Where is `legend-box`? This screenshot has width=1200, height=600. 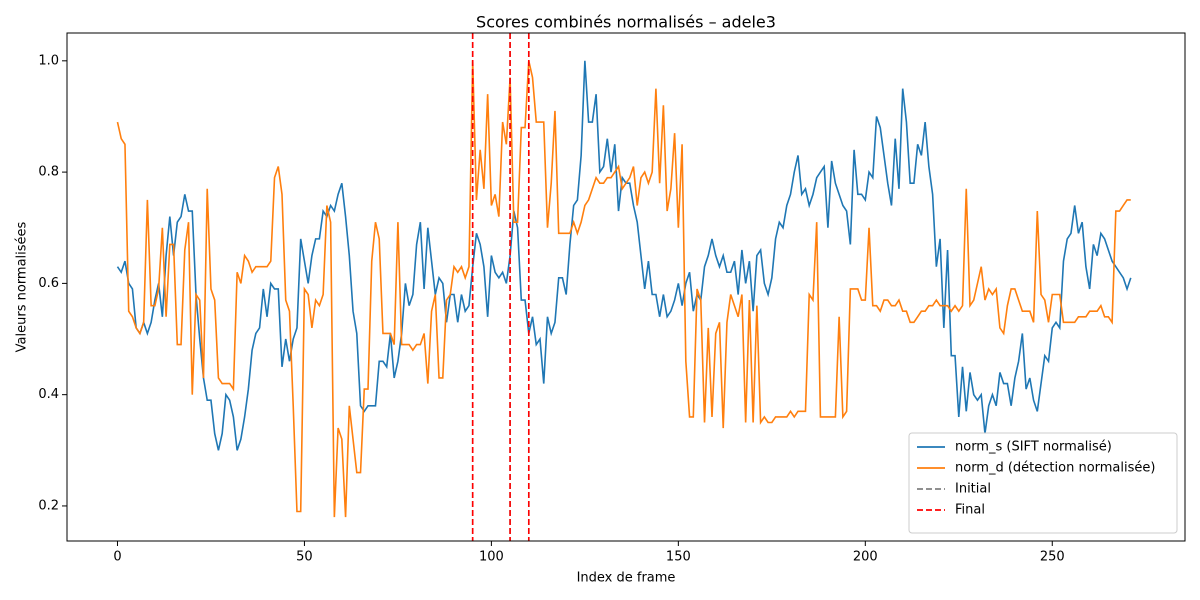
legend-box is located at coordinates (1043, 483).